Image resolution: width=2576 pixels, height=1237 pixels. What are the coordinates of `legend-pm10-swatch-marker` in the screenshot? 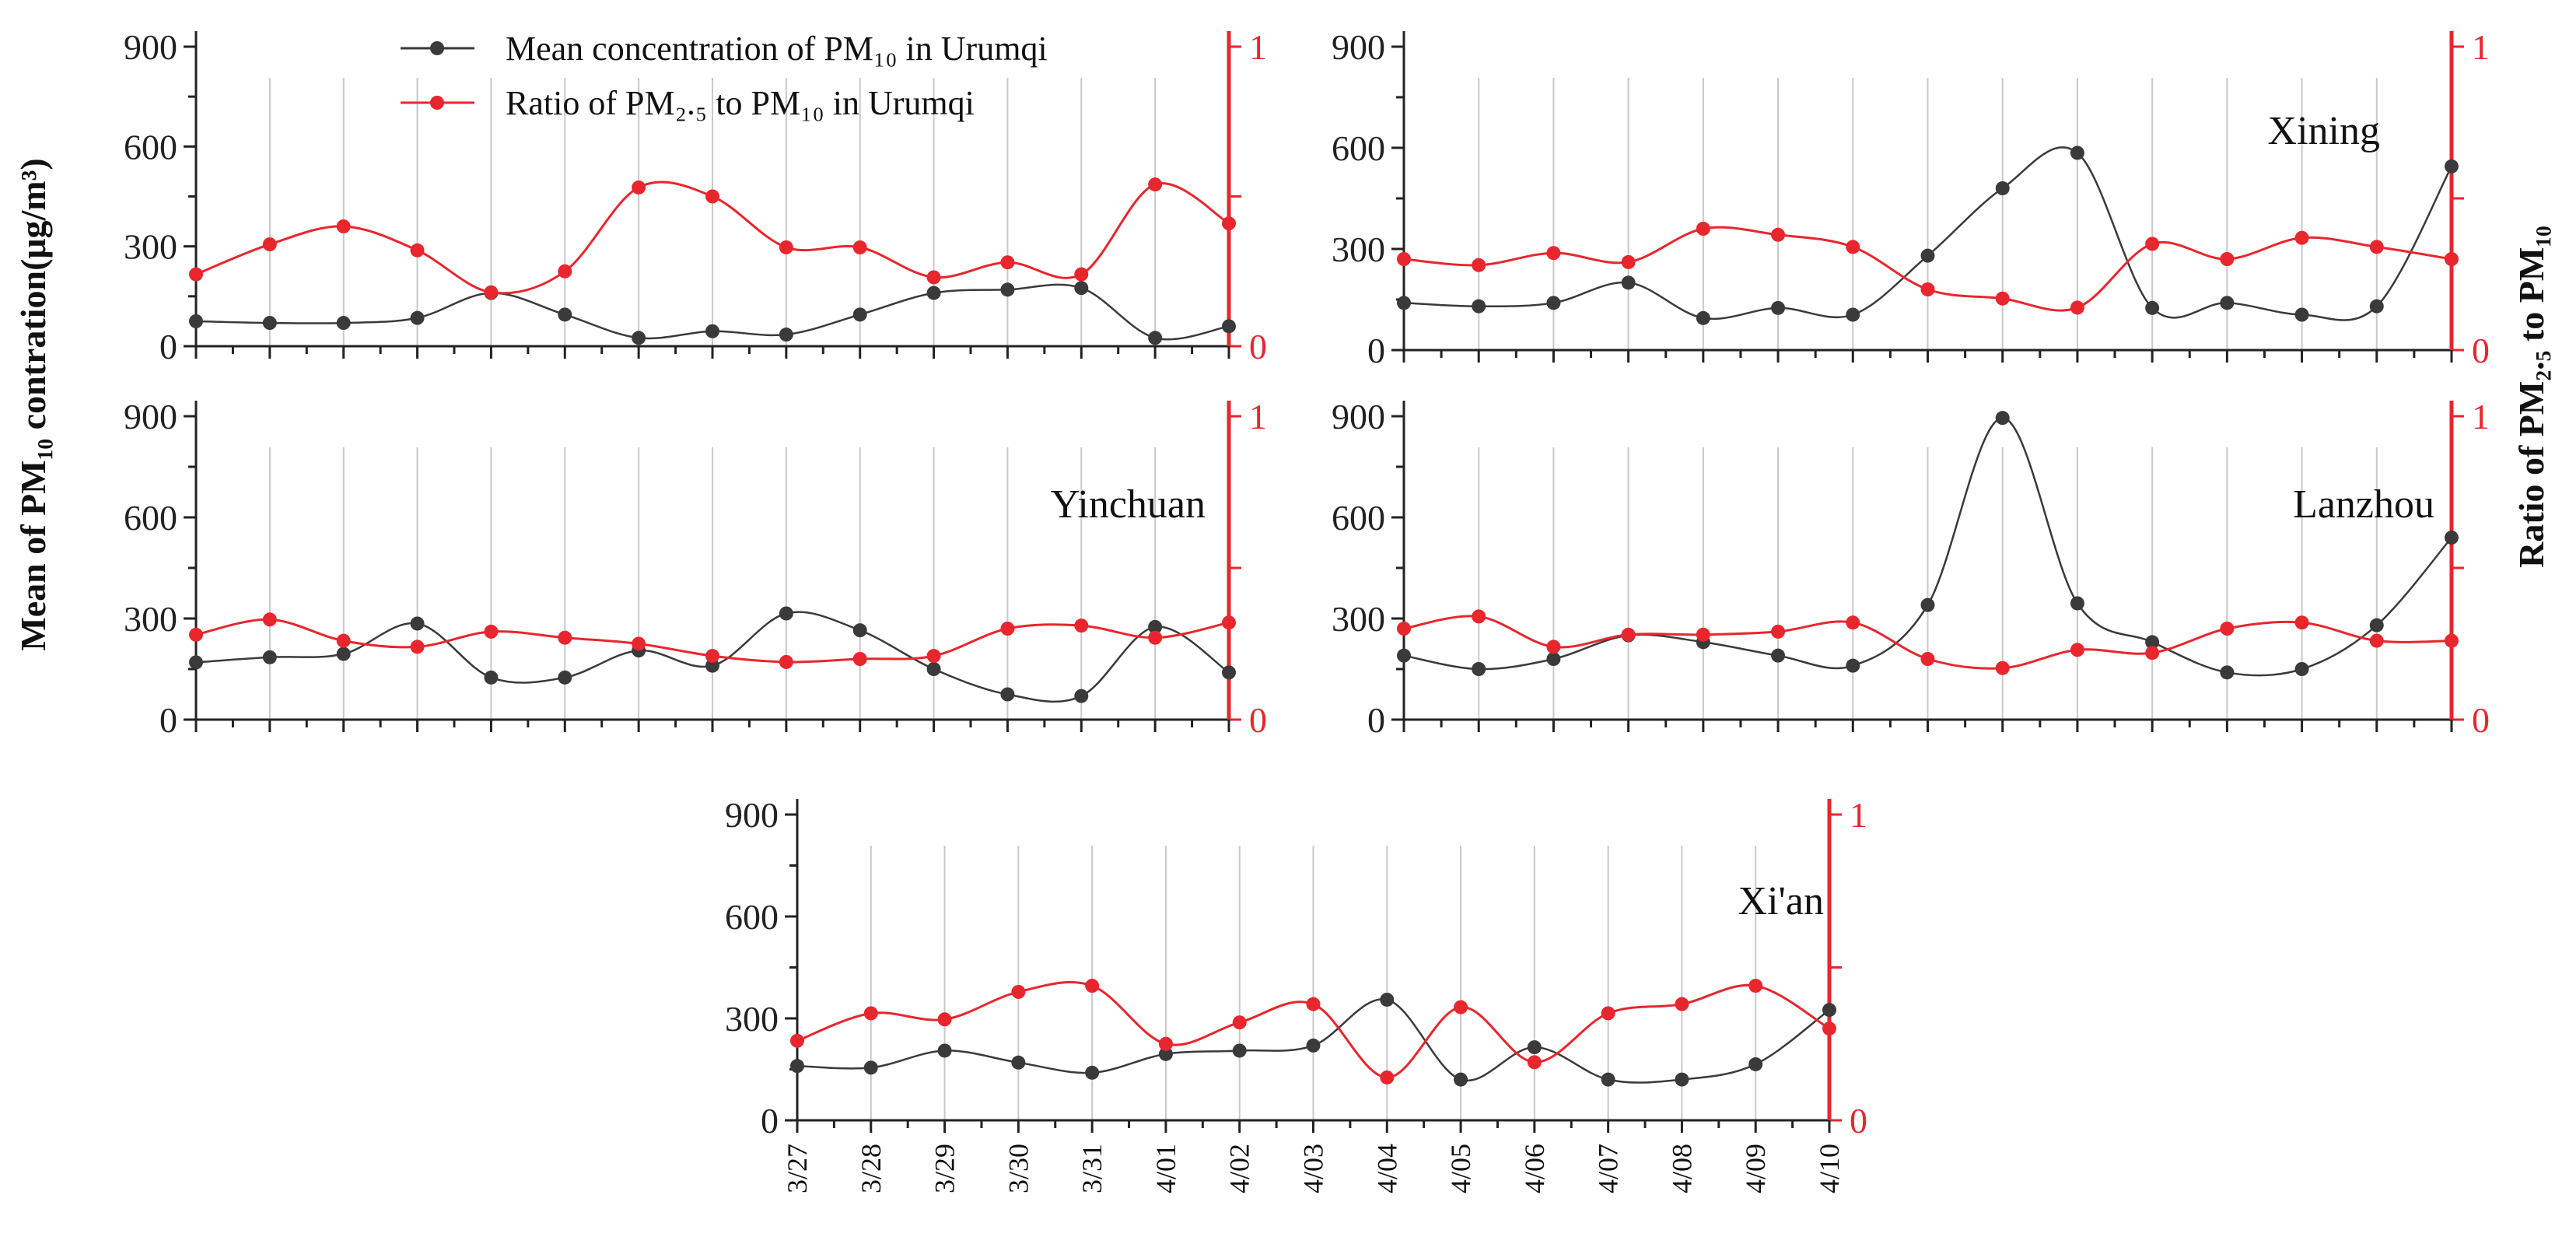 It's located at (437, 48).